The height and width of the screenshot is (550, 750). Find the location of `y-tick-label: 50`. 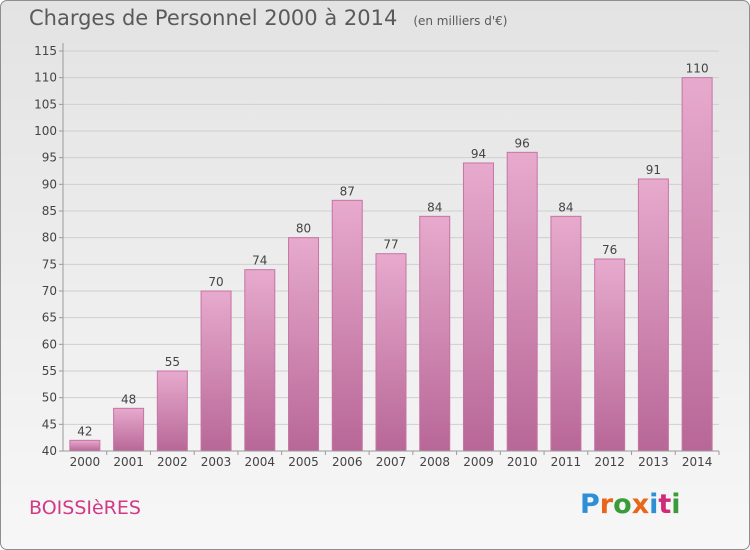

y-tick-label: 50 is located at coordinates (49, 398).